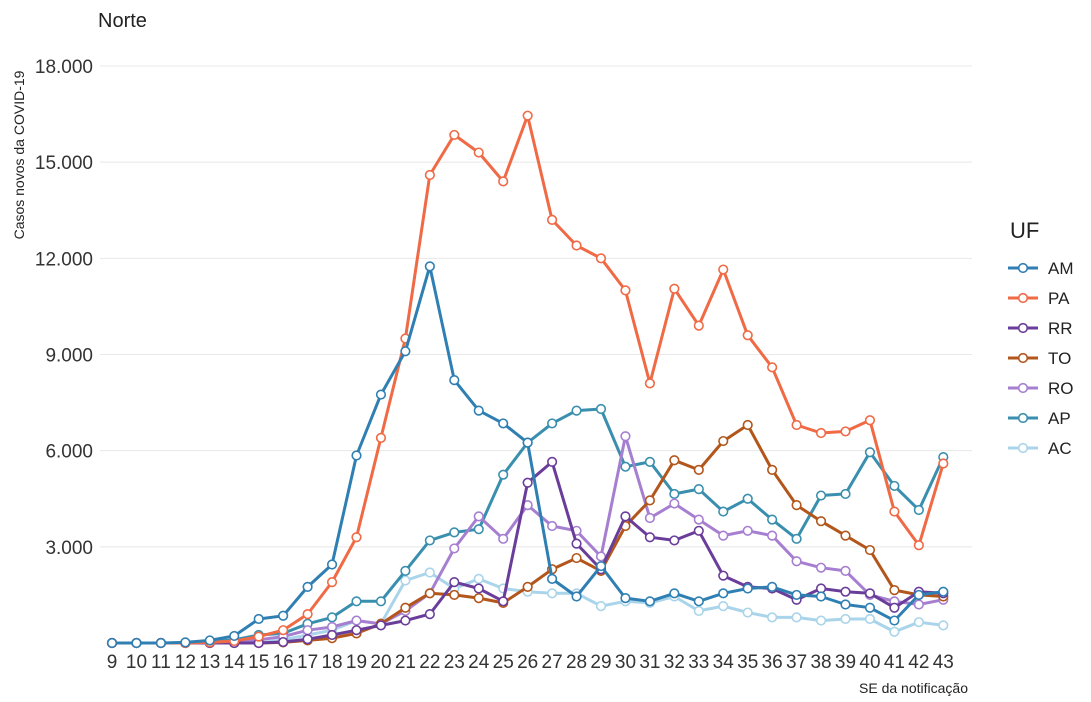  Describe the element at coordinates (69, 356) in the screenshot. I see `y-tick-label: 9.000` at that location.